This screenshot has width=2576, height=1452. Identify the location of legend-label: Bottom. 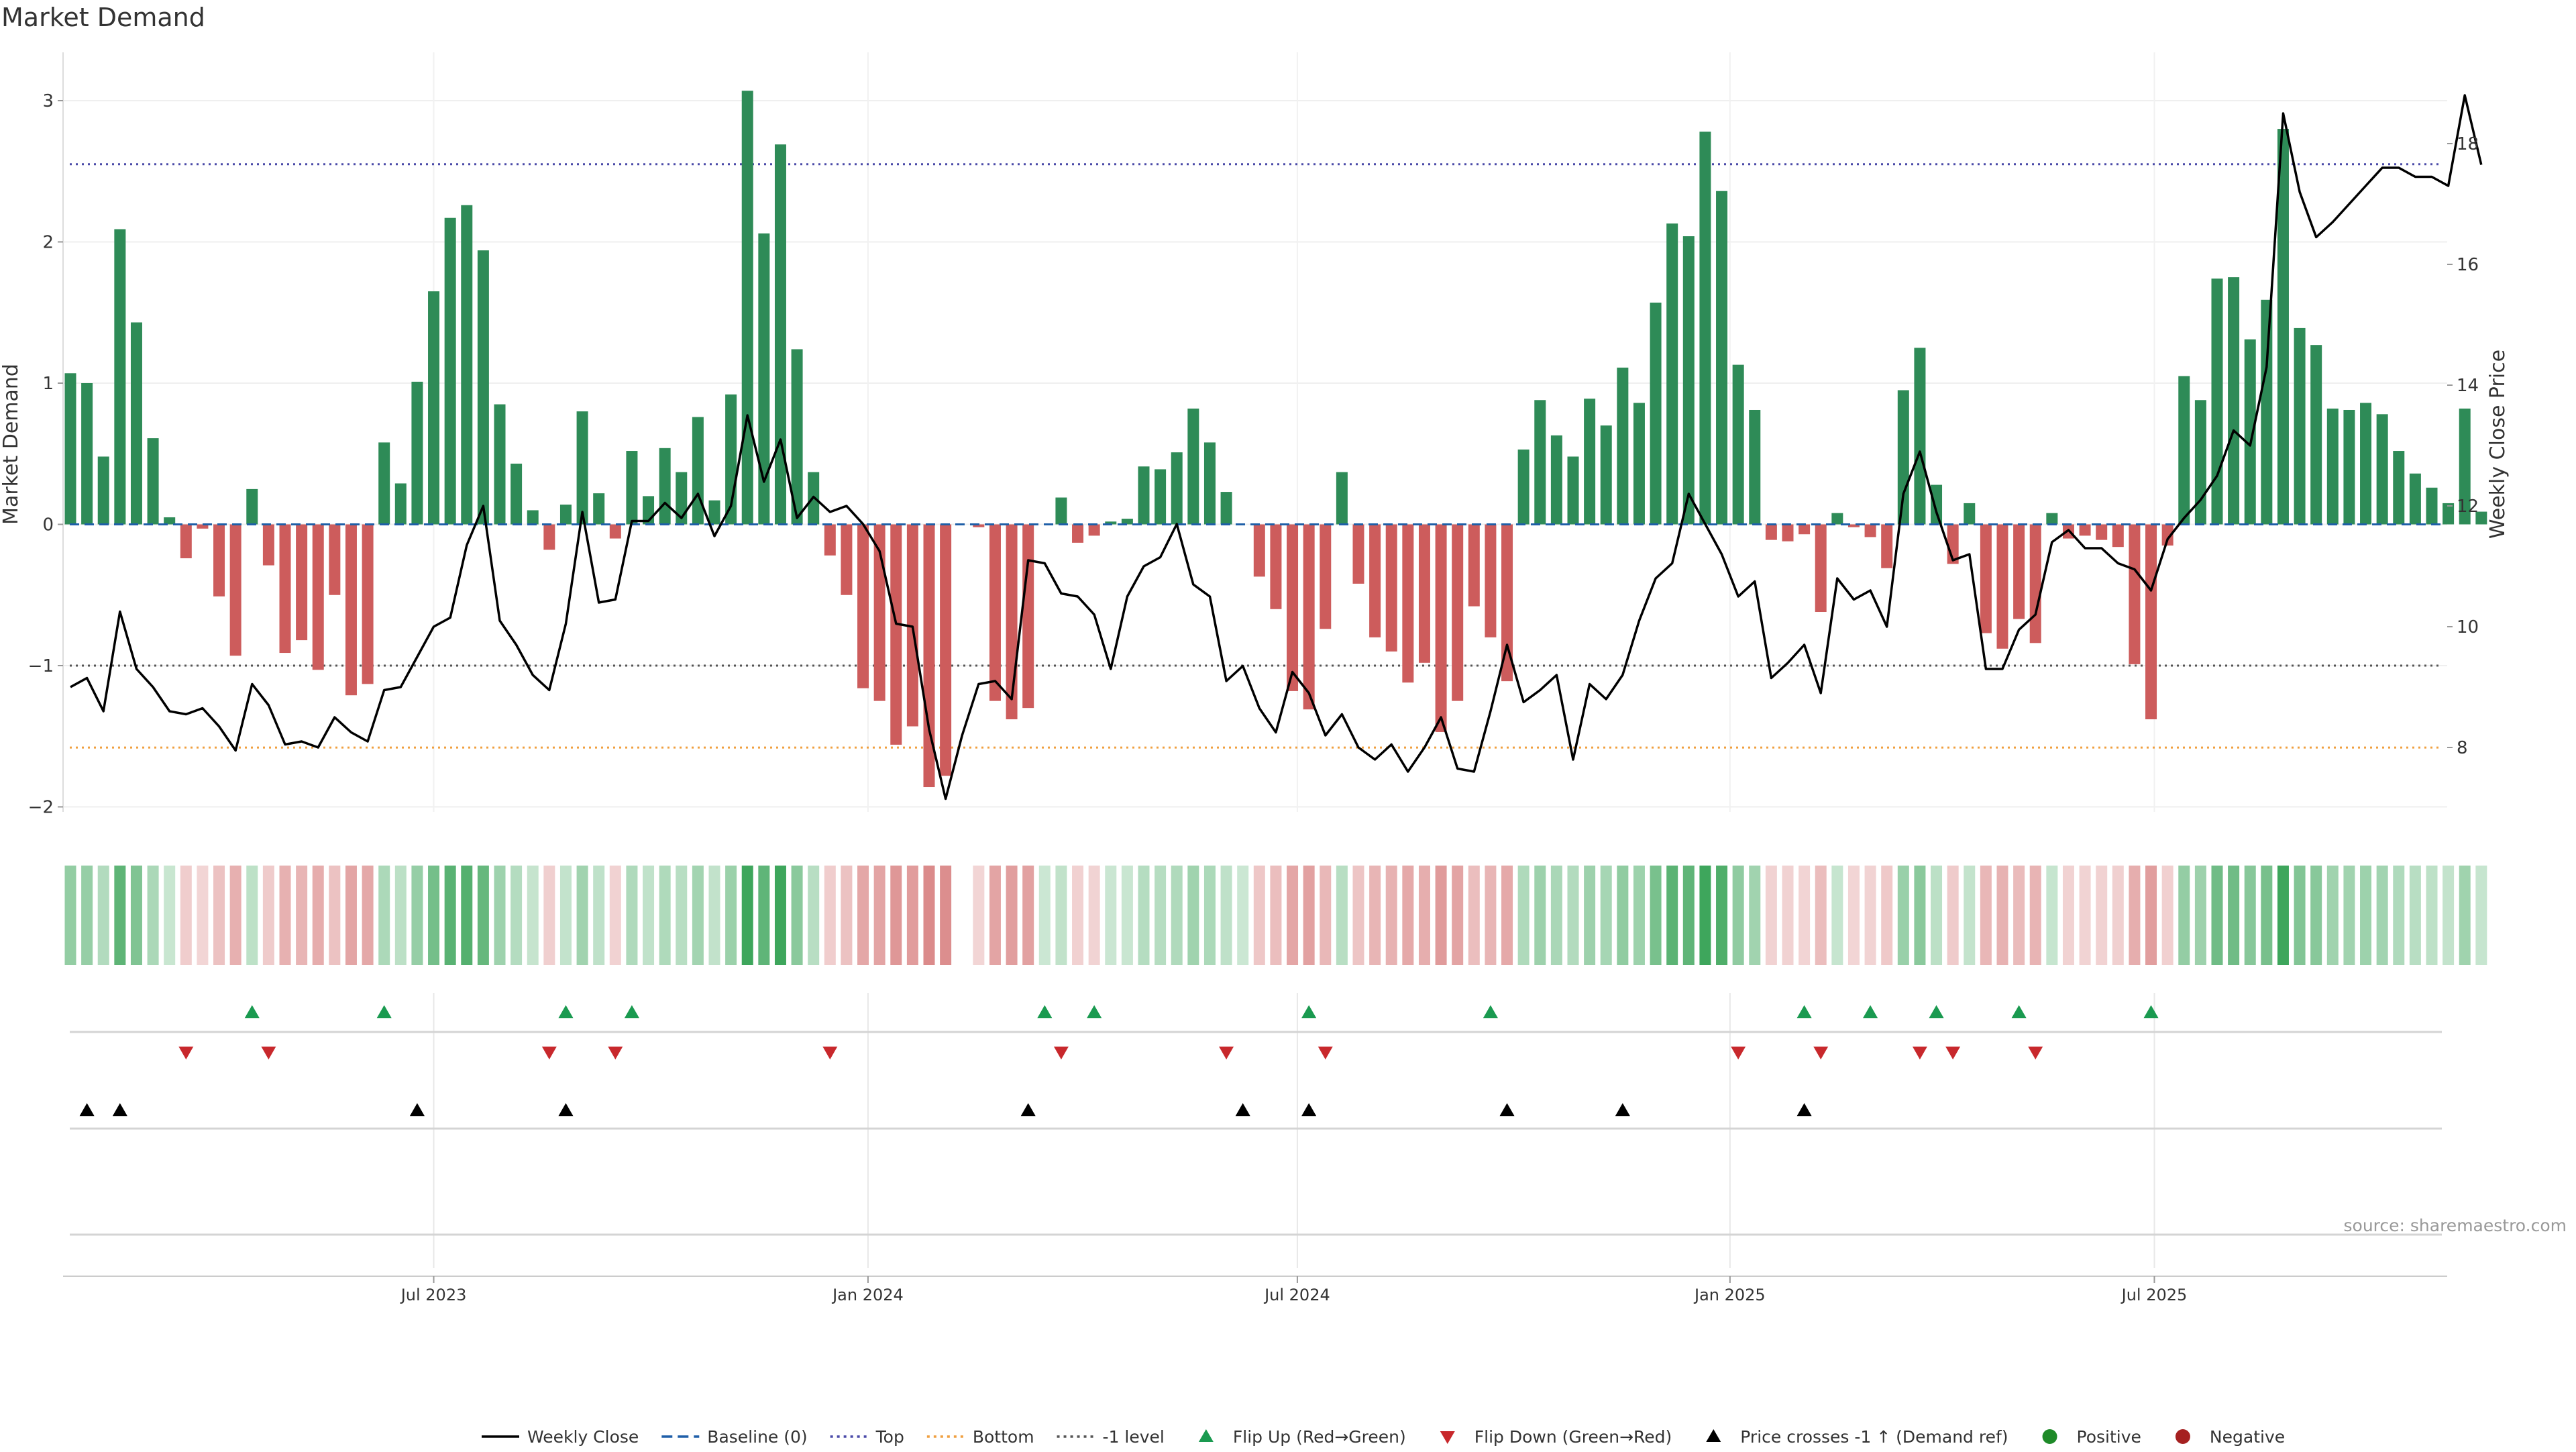
(1003, 1437).